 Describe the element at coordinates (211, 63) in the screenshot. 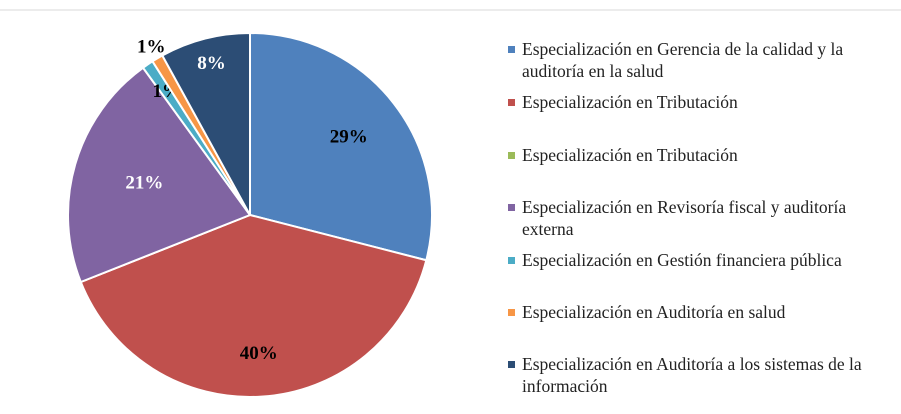

I see `data-label: 8%` at that location.